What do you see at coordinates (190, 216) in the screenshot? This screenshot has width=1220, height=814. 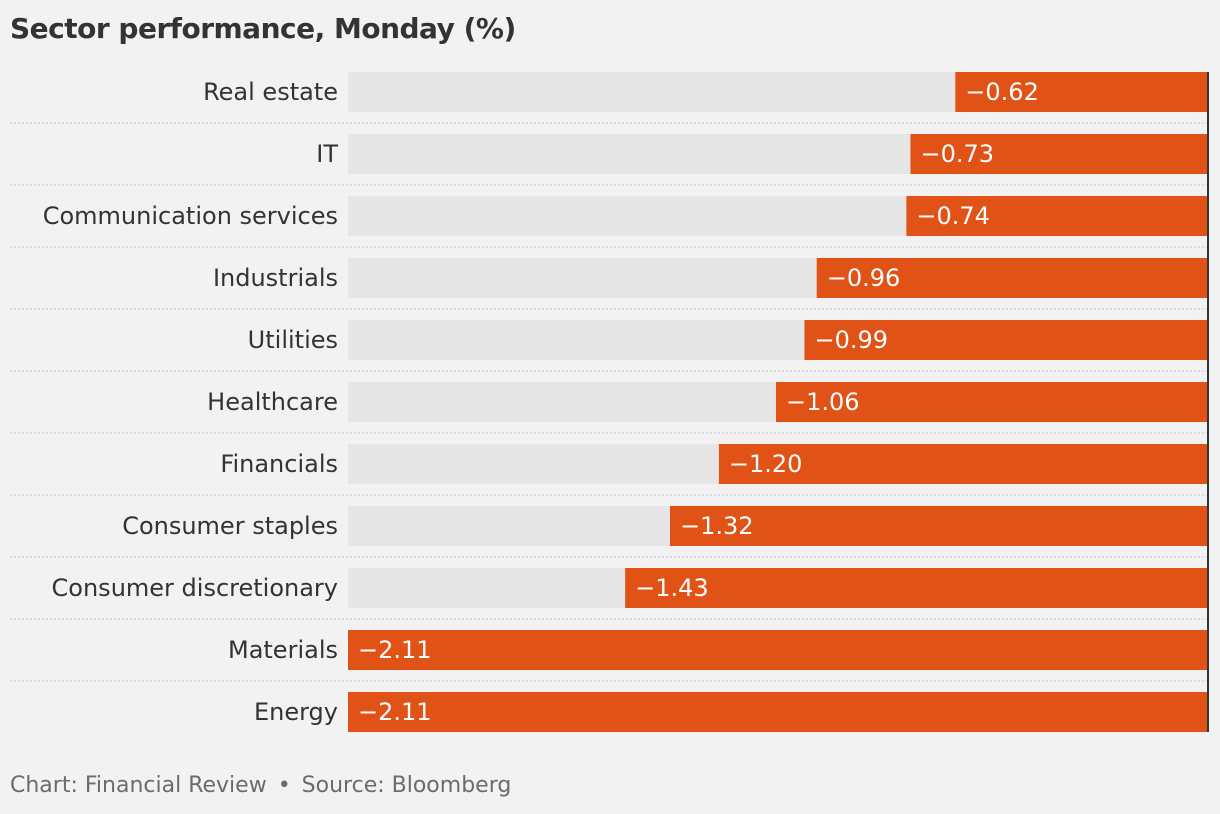 I see `category-label: Communication services` at bounding box center [190, 216].